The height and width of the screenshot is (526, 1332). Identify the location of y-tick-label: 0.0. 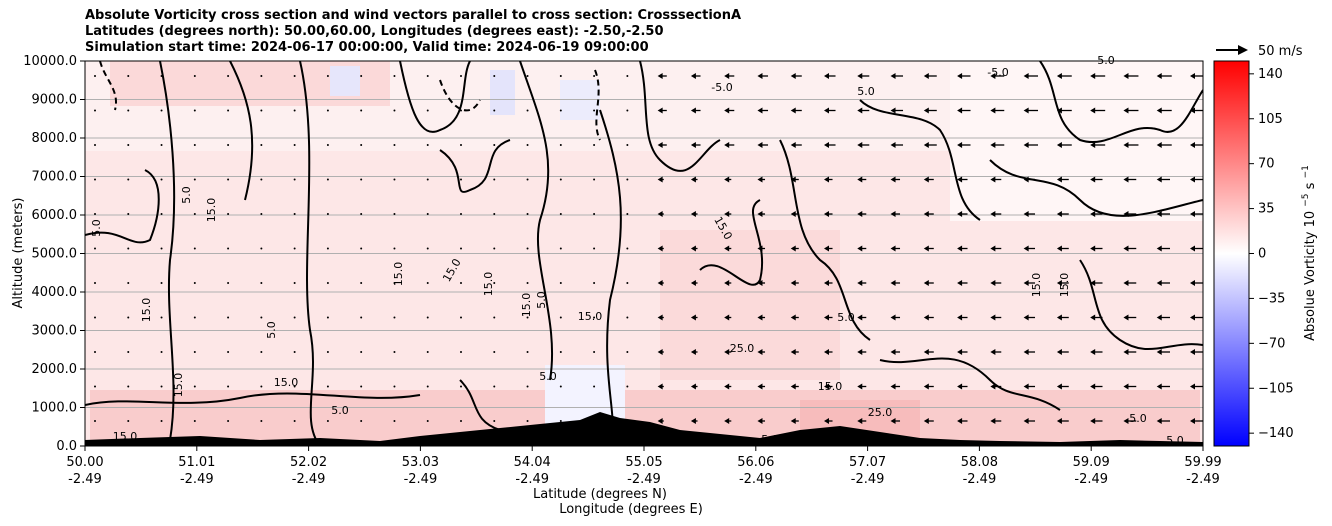
(66, 446).